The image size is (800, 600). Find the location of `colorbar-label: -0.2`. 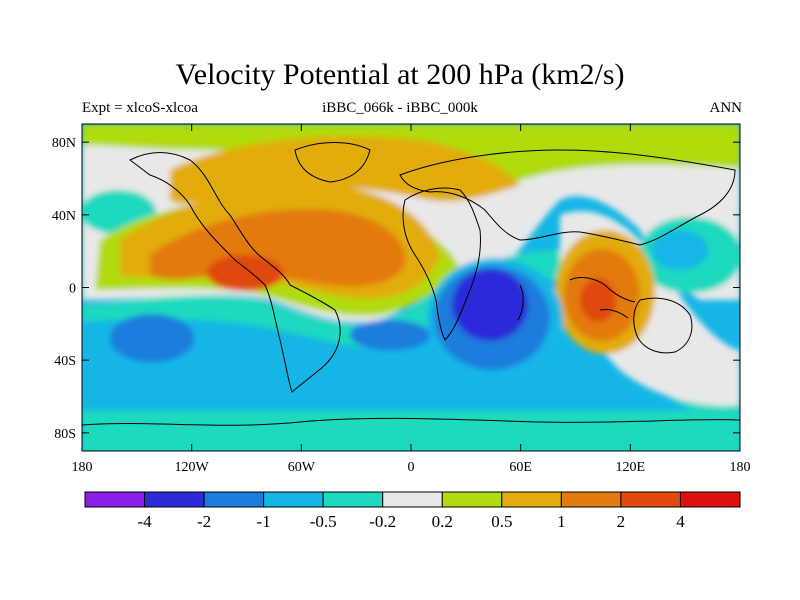

colorbar-label: -0.2 is located at coordinates (382, 521).